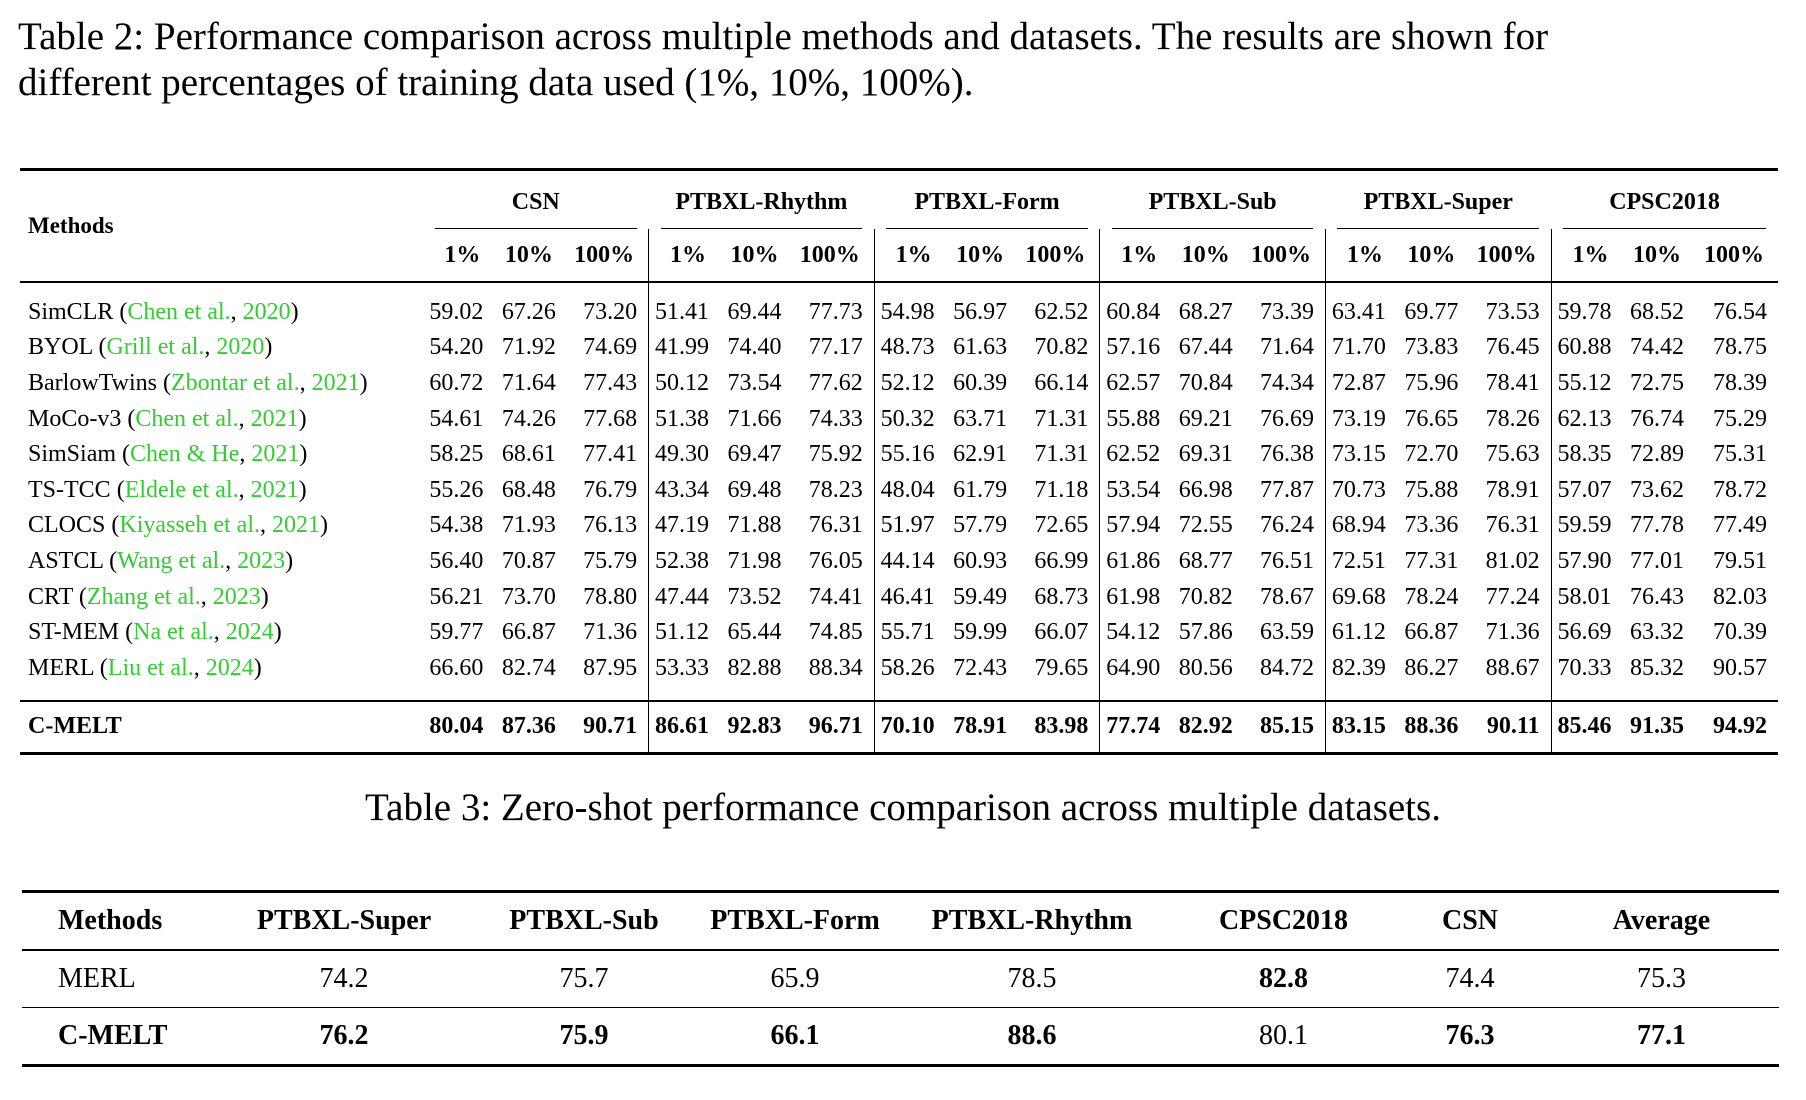 The height and width of the screenshot is (1100, 1806). Describe the element at coordinates (1061, 726) in the screenshot. I see `value-cell: 83.98` at that location.